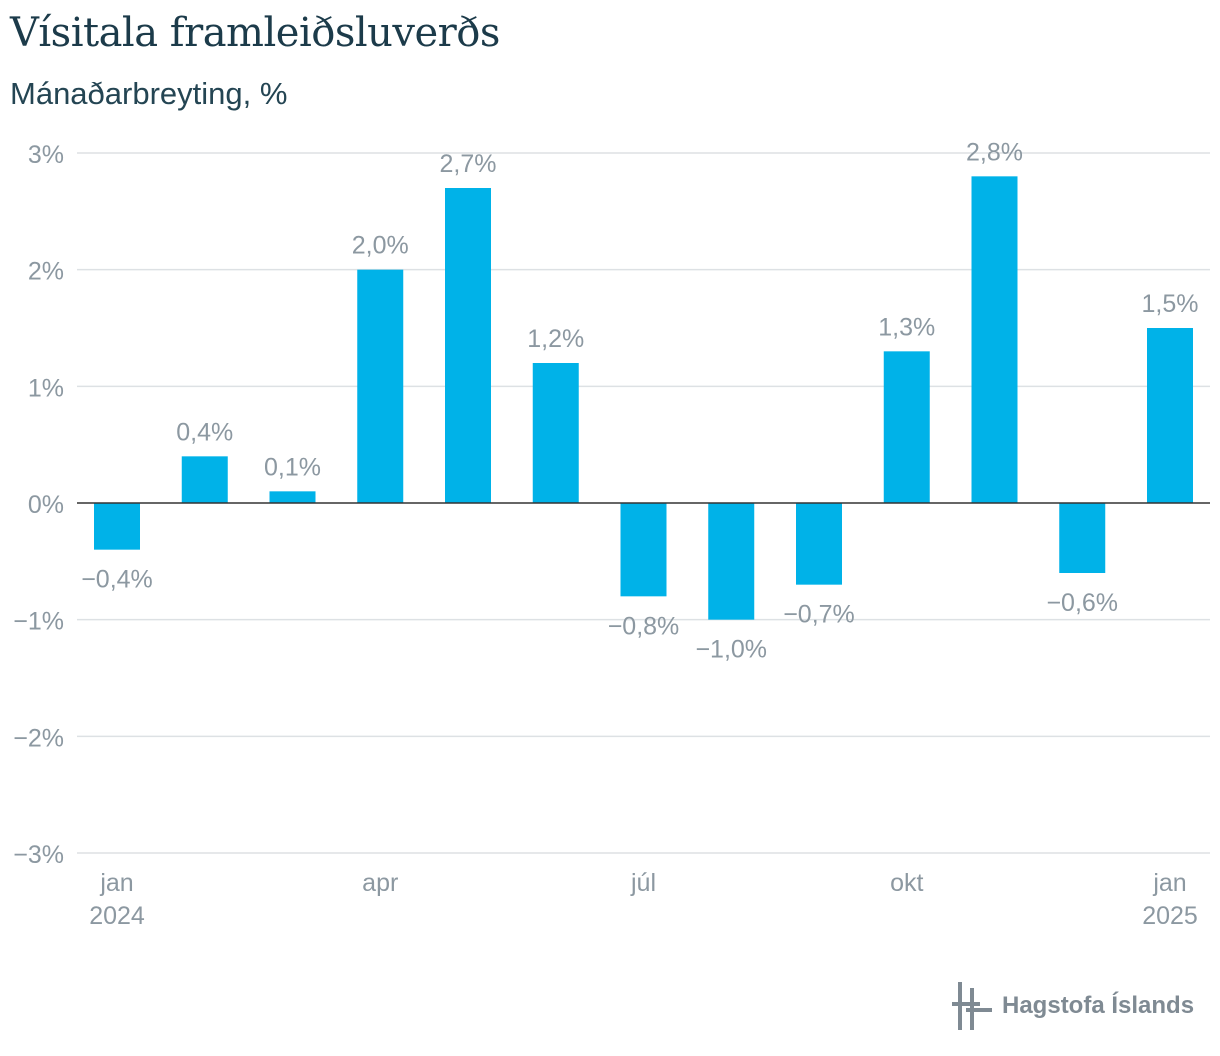 The height and width of the screenshot is (1056, 1220). I want to click on data-label: −0,8%, so click(644, 626).